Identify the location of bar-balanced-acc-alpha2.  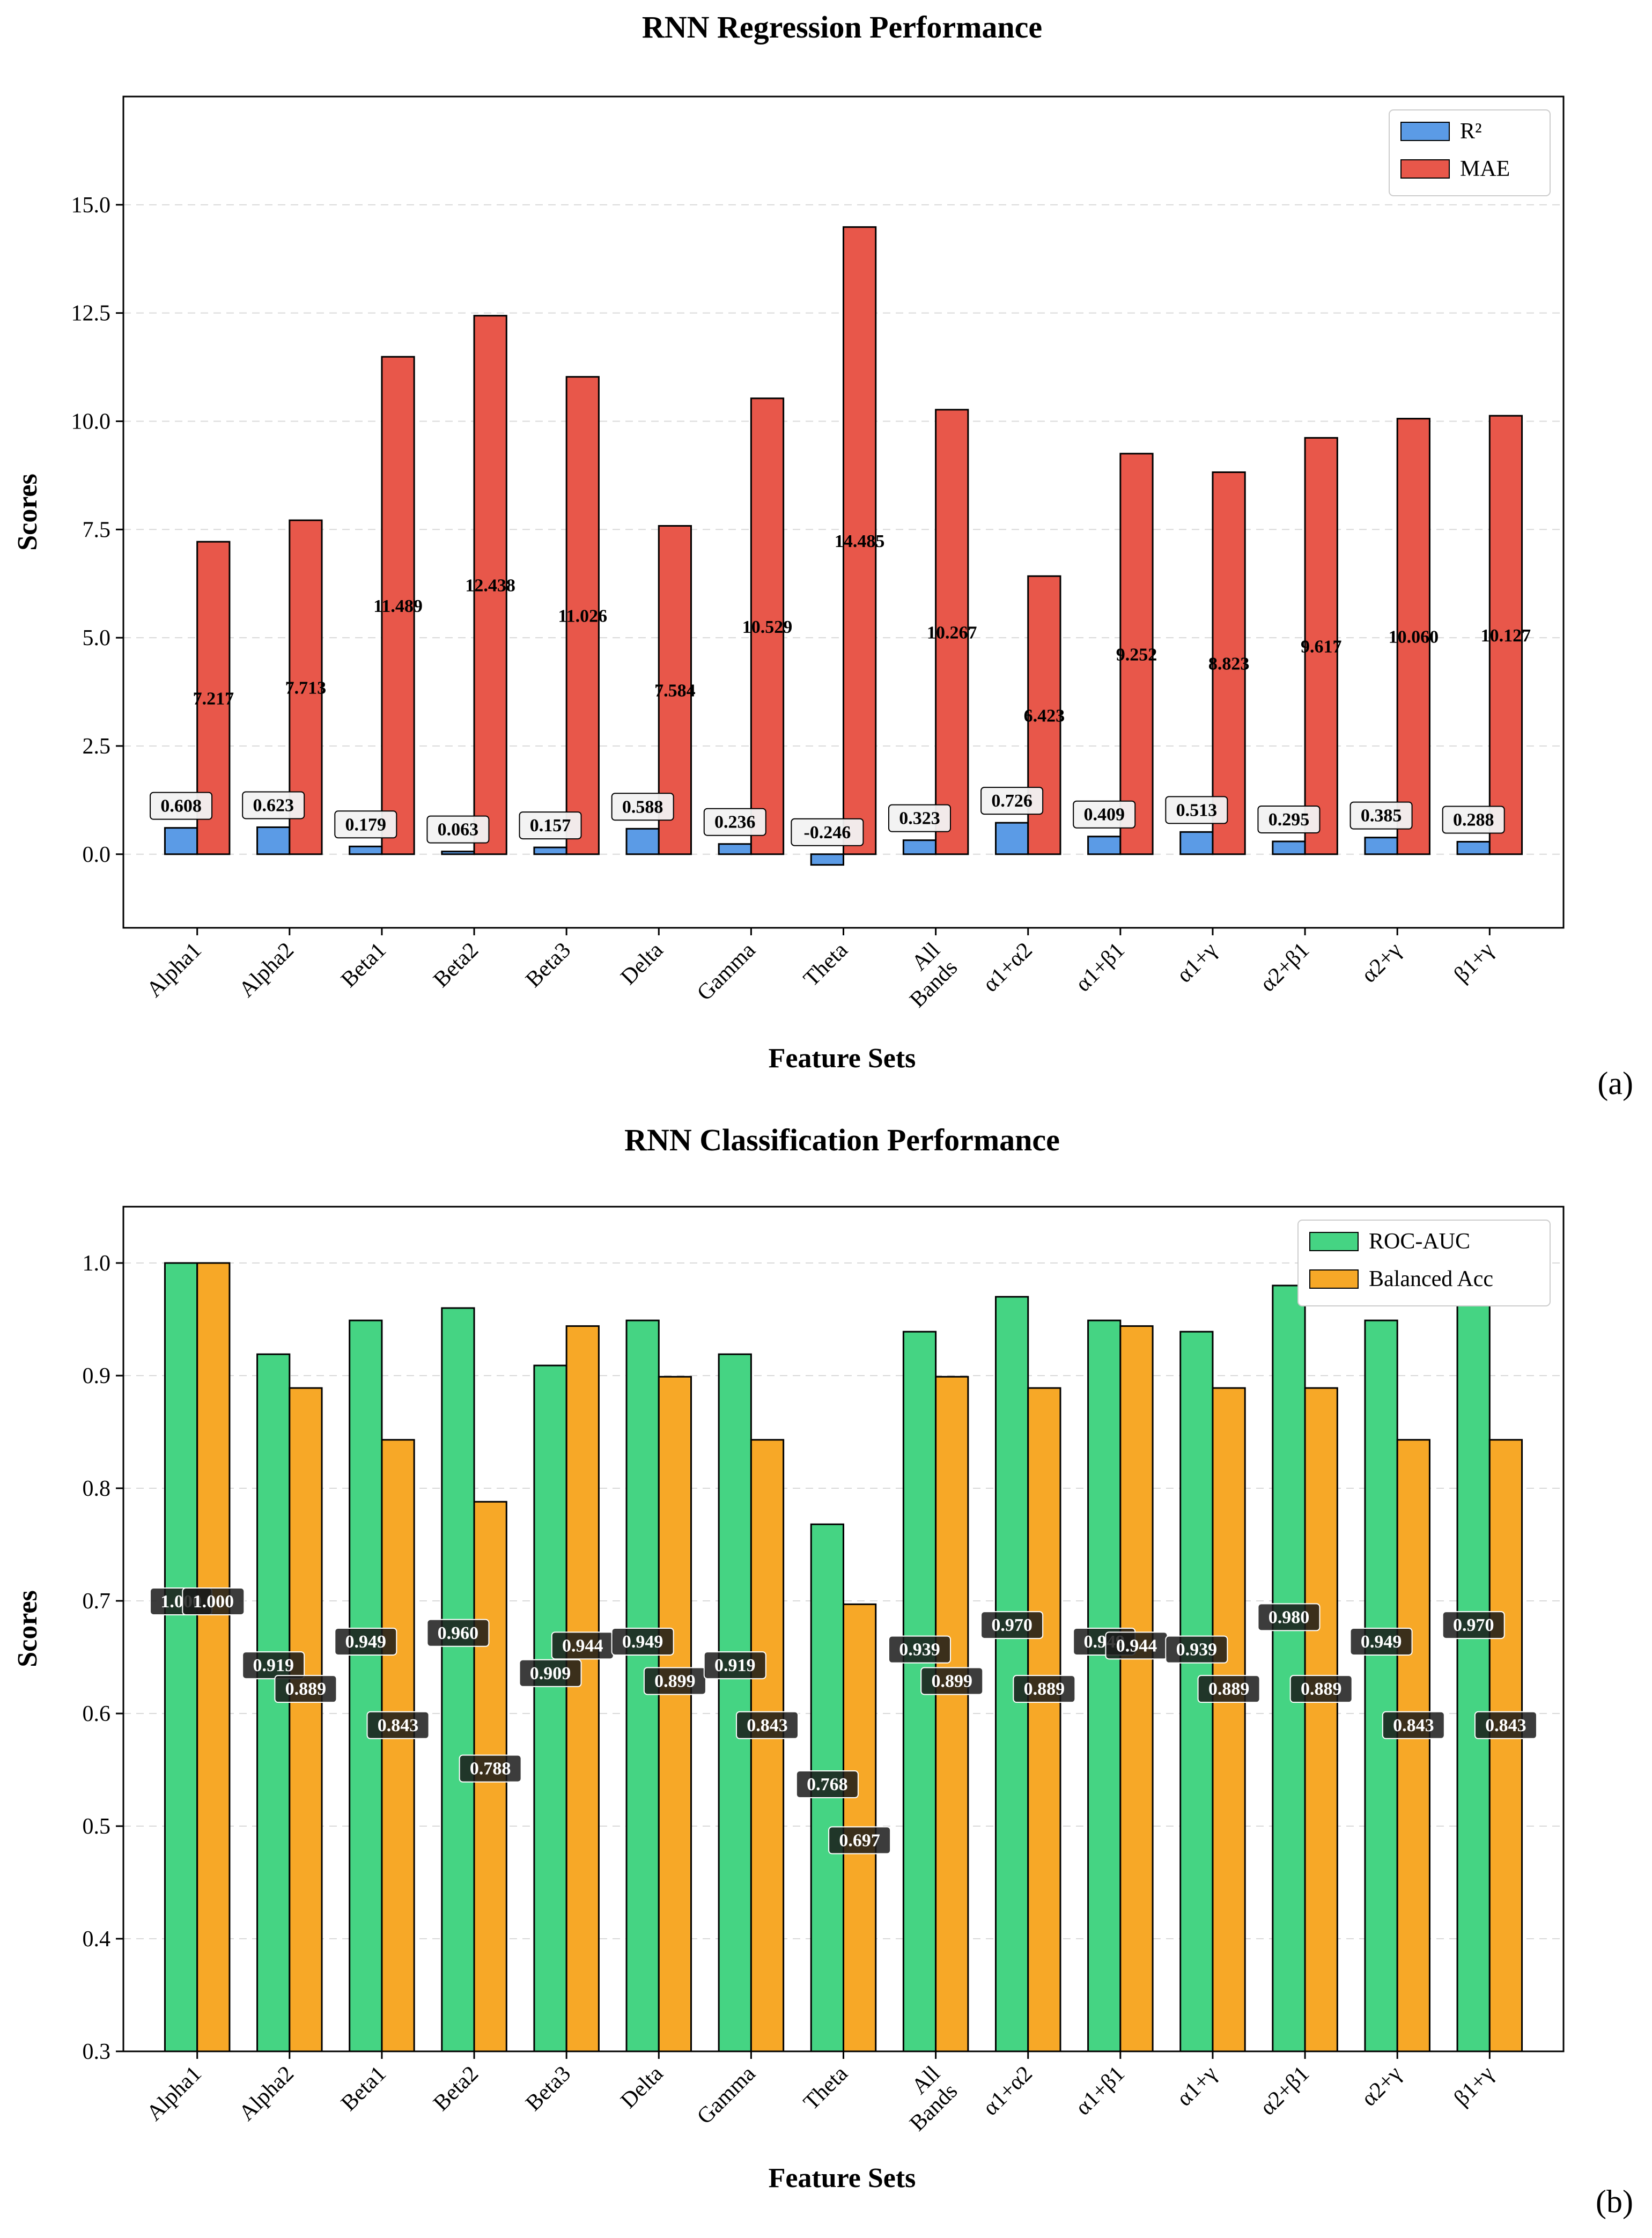
(306, 1719).